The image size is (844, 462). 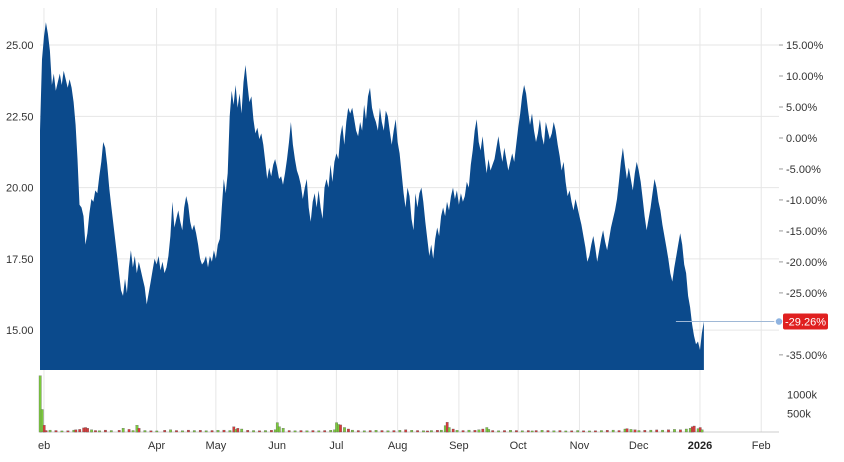 What do you see at coordinates (44, 446) in the screenshot?
I see `time-tick-label: eb` at bounding box center [44, 446].